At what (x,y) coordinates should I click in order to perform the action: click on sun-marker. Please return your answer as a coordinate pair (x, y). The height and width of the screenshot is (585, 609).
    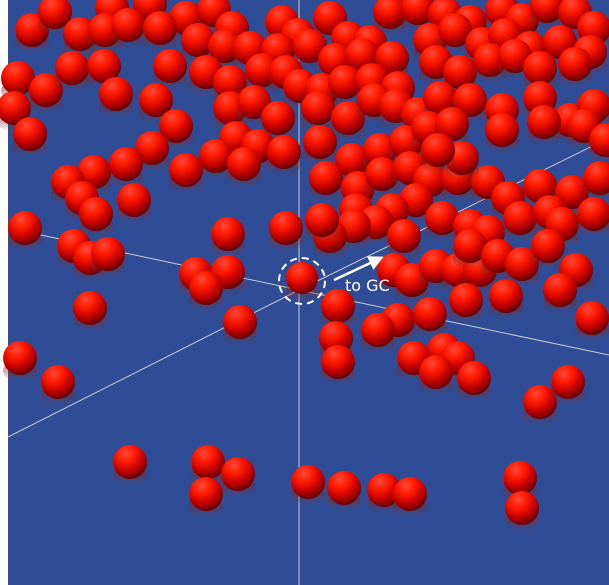
    Looking at the image, I should click on (302, 281).